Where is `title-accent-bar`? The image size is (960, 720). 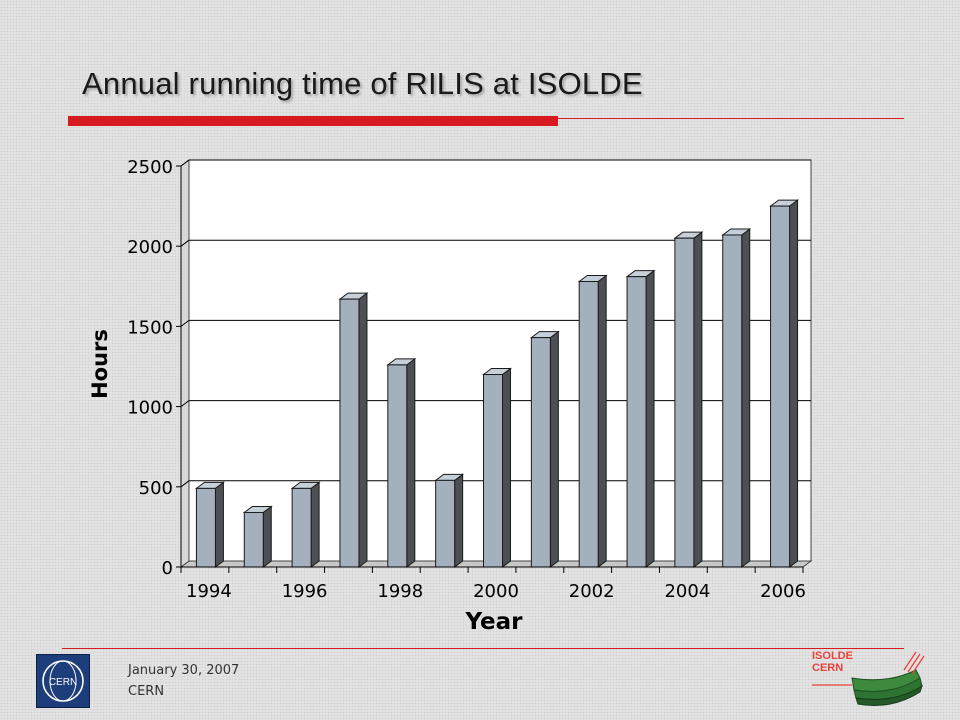
title-accent-bar is located at coordinates (313, 121).